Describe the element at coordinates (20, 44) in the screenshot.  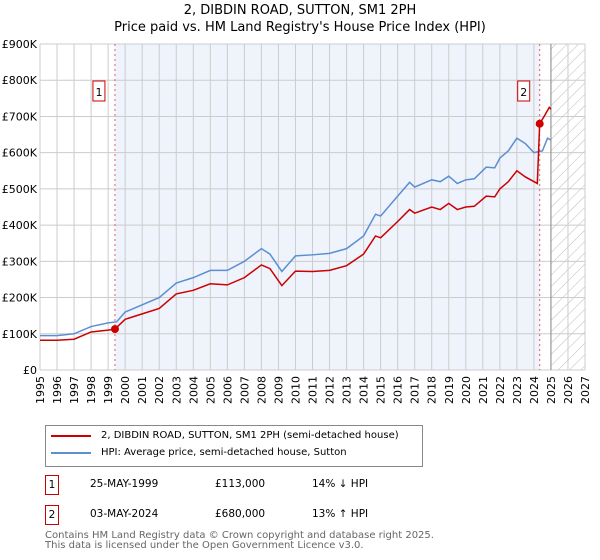
I see `y-tick-label: £900K` at that location.